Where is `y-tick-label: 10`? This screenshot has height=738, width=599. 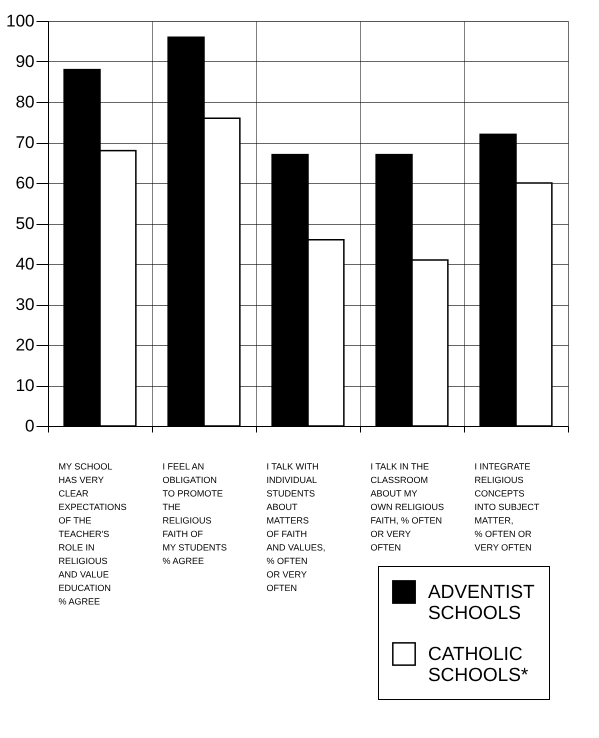 y-tick-label: 10 is located at coordinates (25, 385).